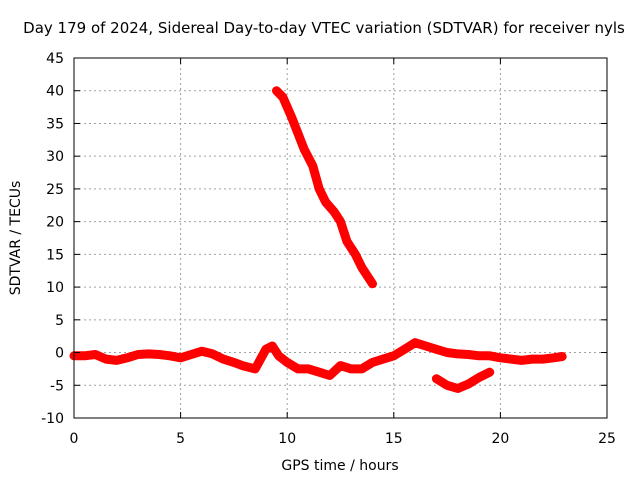 The image size is (640, 480). Describe the element at coordinates (74, 439) in the screenshot. I see `x-tick-label: 0` at that location.